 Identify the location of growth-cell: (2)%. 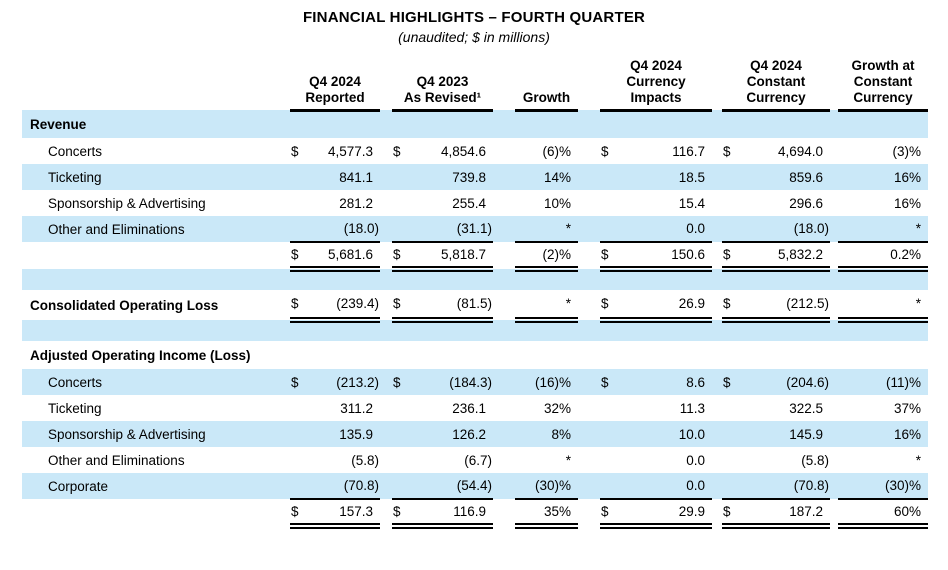
(547, 256).